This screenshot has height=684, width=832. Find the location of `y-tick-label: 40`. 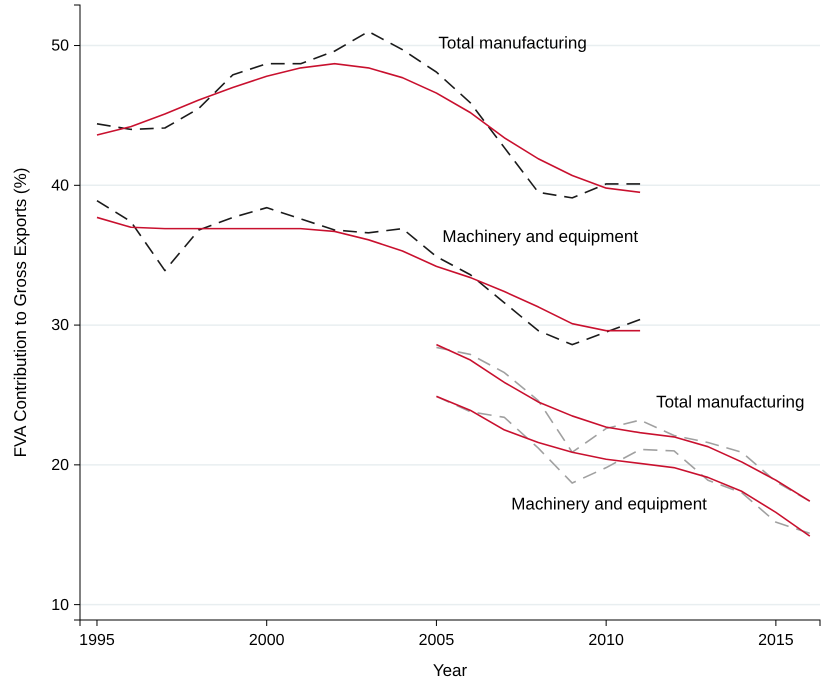

y-tick-label: 40 is located at coordinates (60, 185).